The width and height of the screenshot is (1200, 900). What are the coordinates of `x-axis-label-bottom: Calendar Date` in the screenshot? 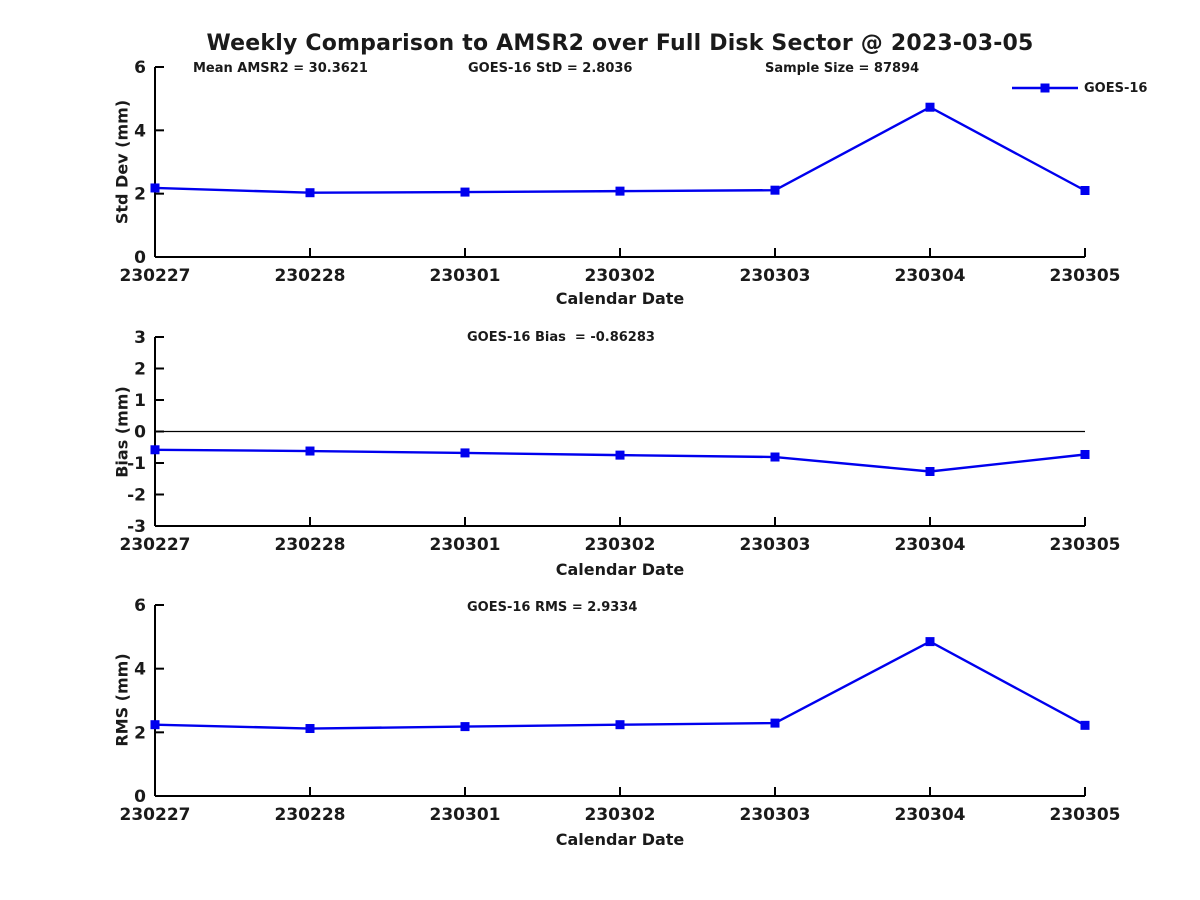 It's located at (620, 839).